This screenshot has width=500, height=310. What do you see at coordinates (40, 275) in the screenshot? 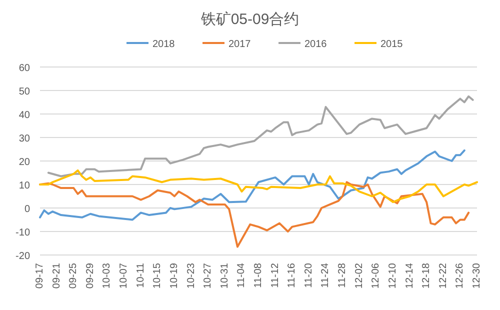
I see `x-tick-label: 09-17` at bounding box center [40, 275].